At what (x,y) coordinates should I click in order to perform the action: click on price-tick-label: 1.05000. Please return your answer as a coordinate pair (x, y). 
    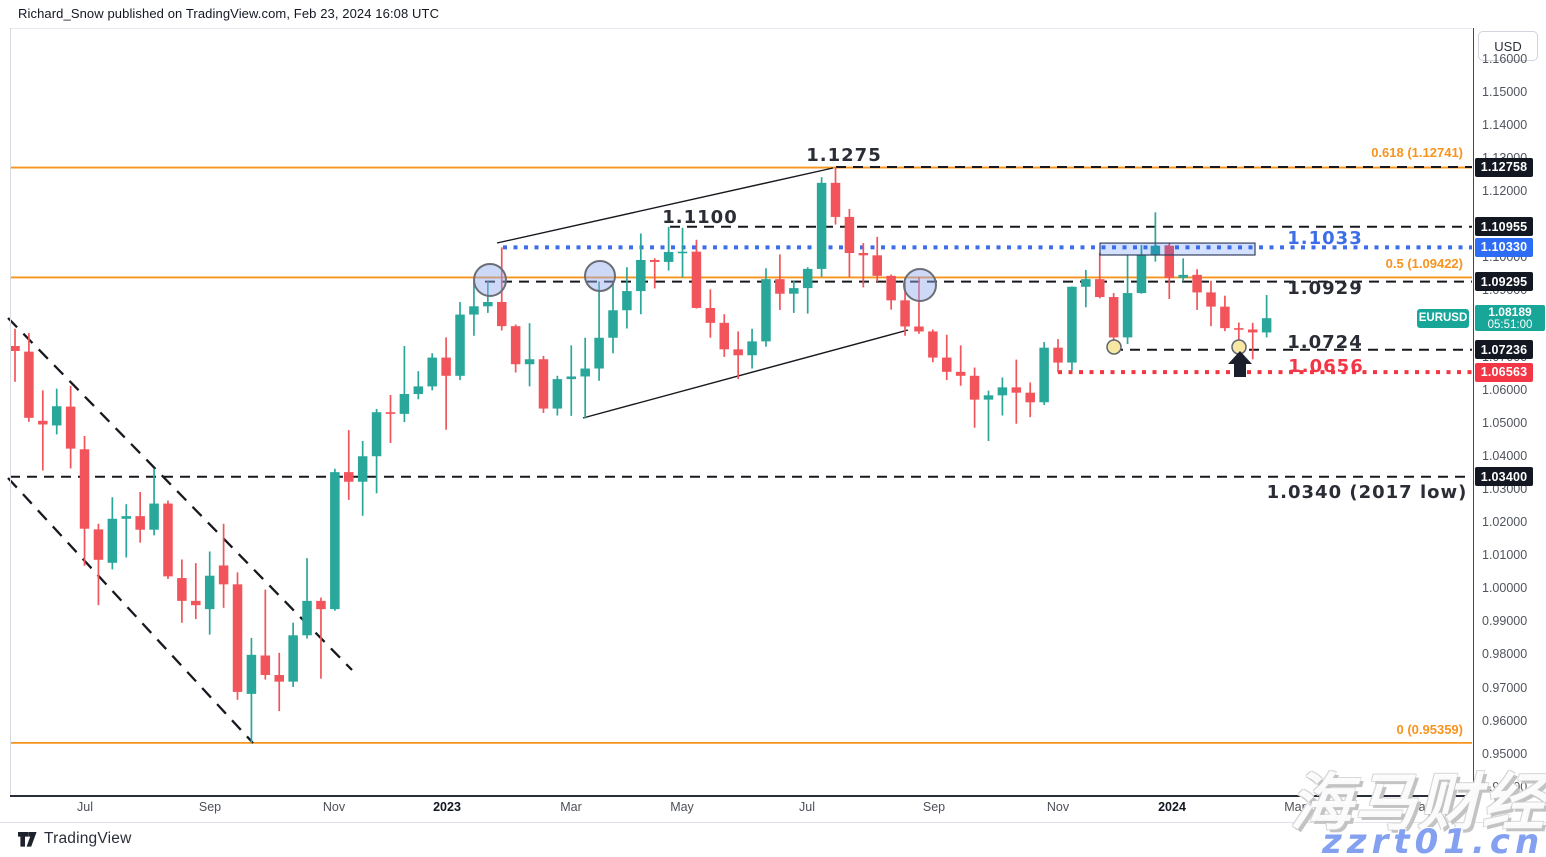
    Looking at the image, I should click on (1505, 422).